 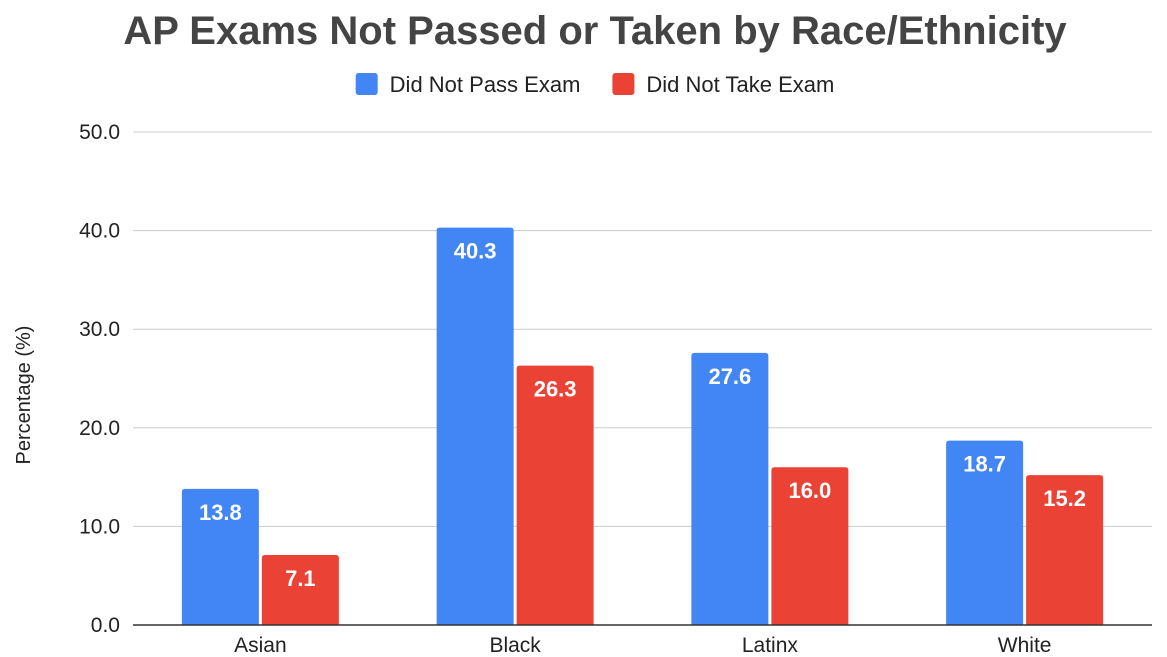 I want to click on data-label: 18.7, so click(x=984, y=464).